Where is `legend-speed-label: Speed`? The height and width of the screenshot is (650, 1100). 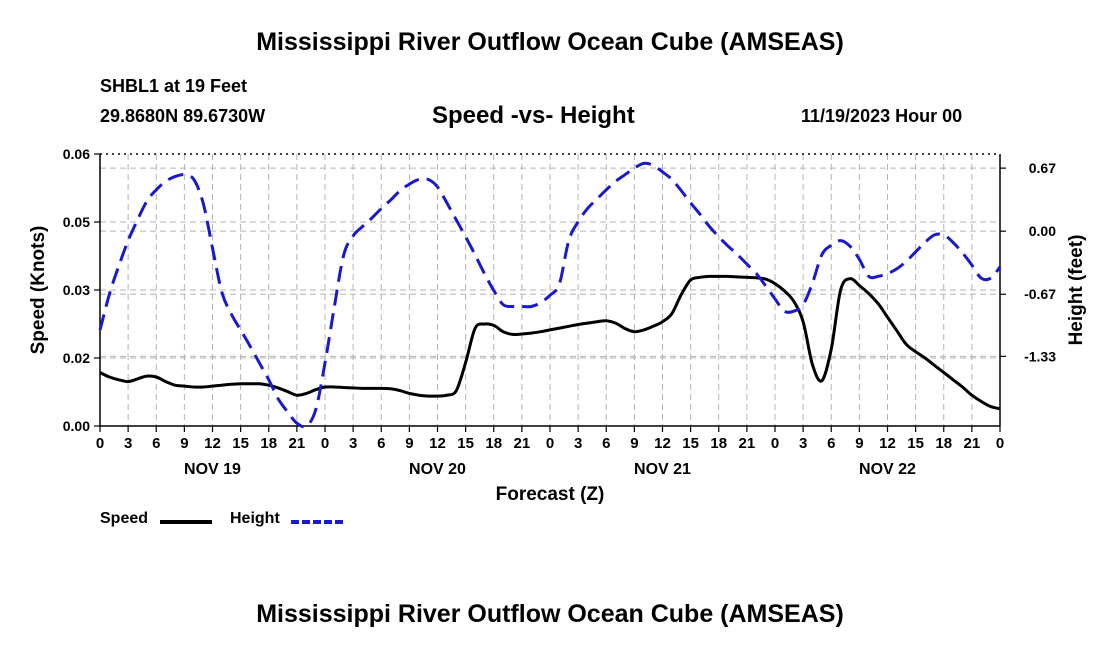 legend-speed-label: Speed is located at coordinates (124, 518).